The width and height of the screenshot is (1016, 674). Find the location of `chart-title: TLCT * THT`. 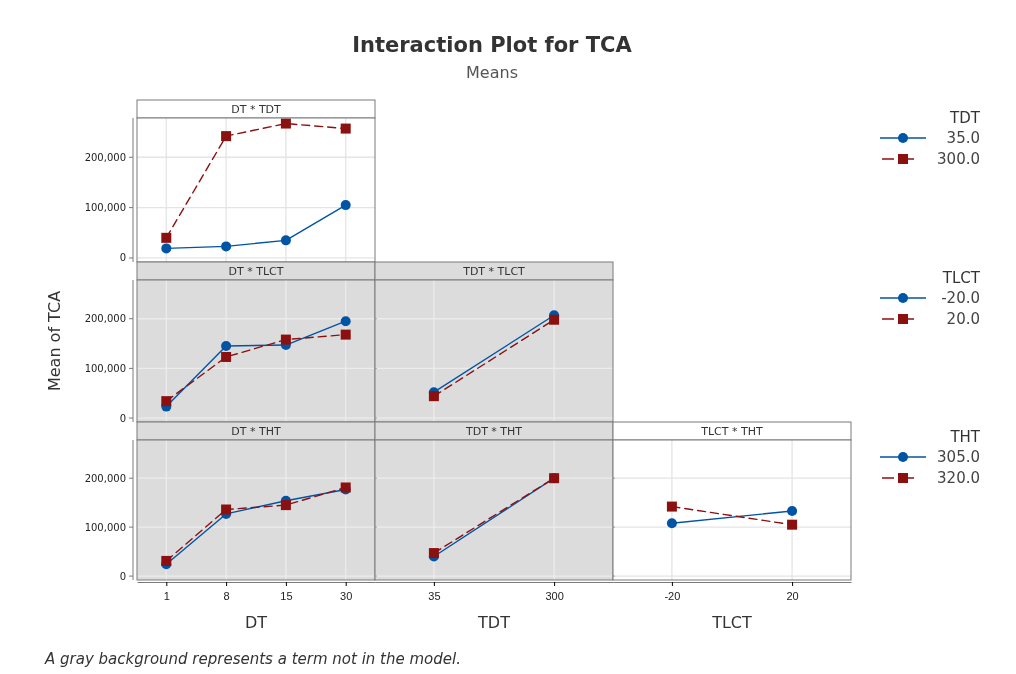

chart-title: TLCT * THT is located at coordinates (731, 431).